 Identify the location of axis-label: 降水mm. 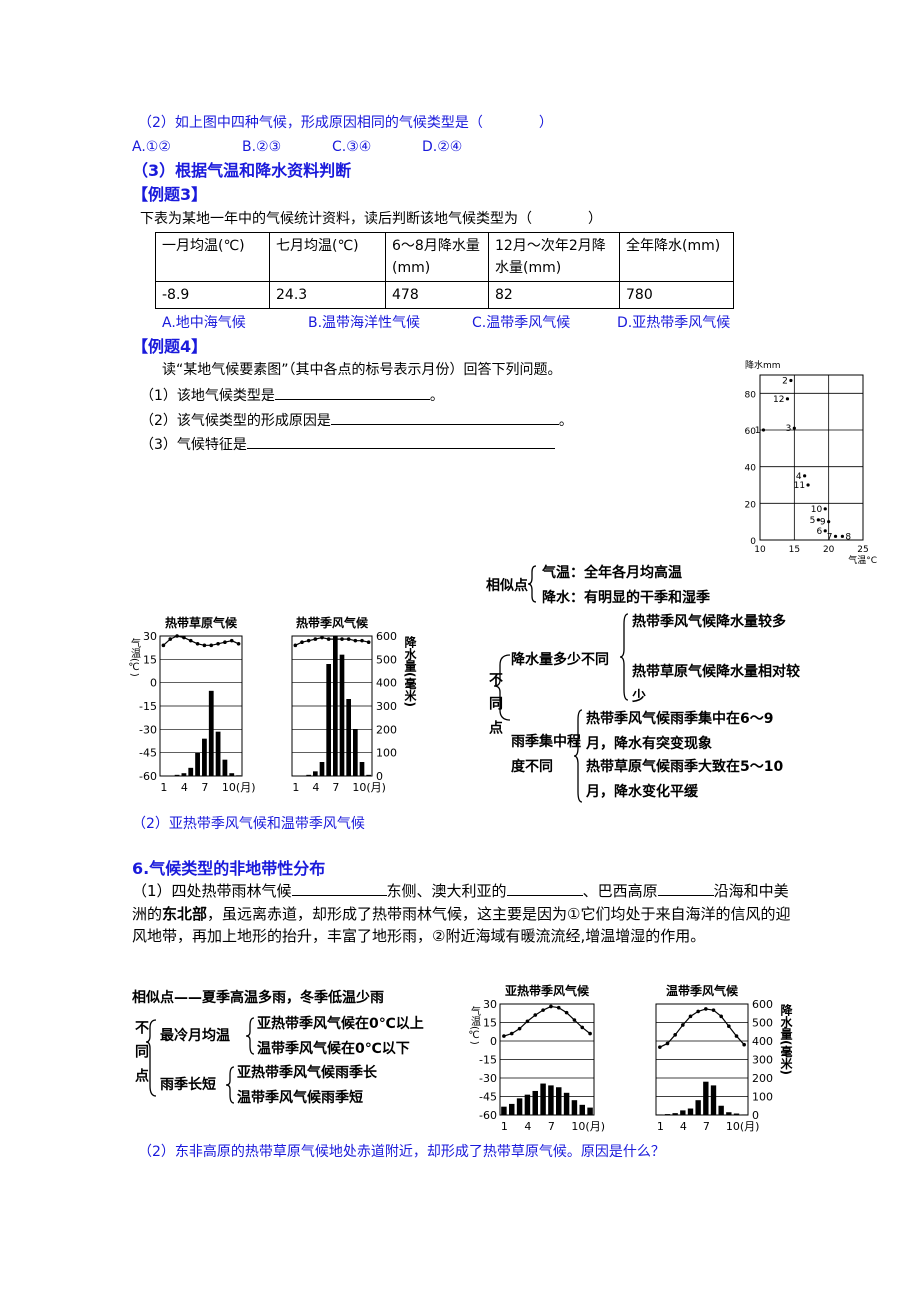
(763, 365).